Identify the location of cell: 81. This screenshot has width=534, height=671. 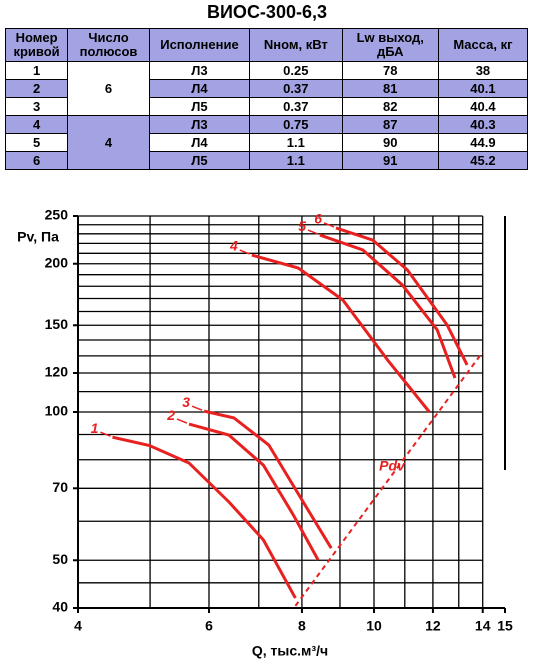
(390, 88).